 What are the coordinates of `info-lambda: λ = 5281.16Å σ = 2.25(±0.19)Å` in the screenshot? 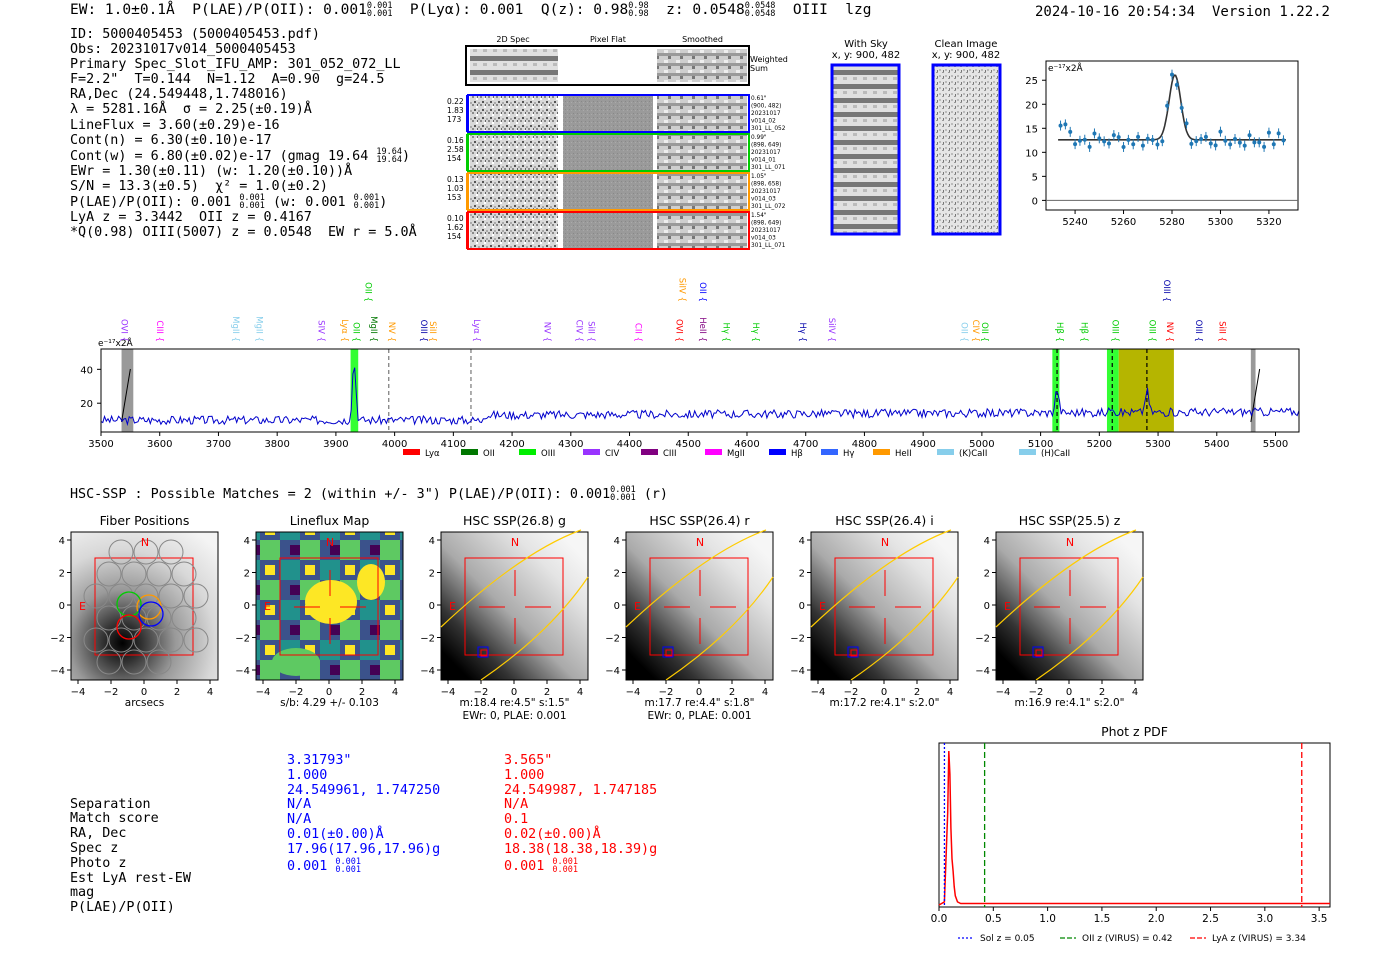 It's located at (191, 110).